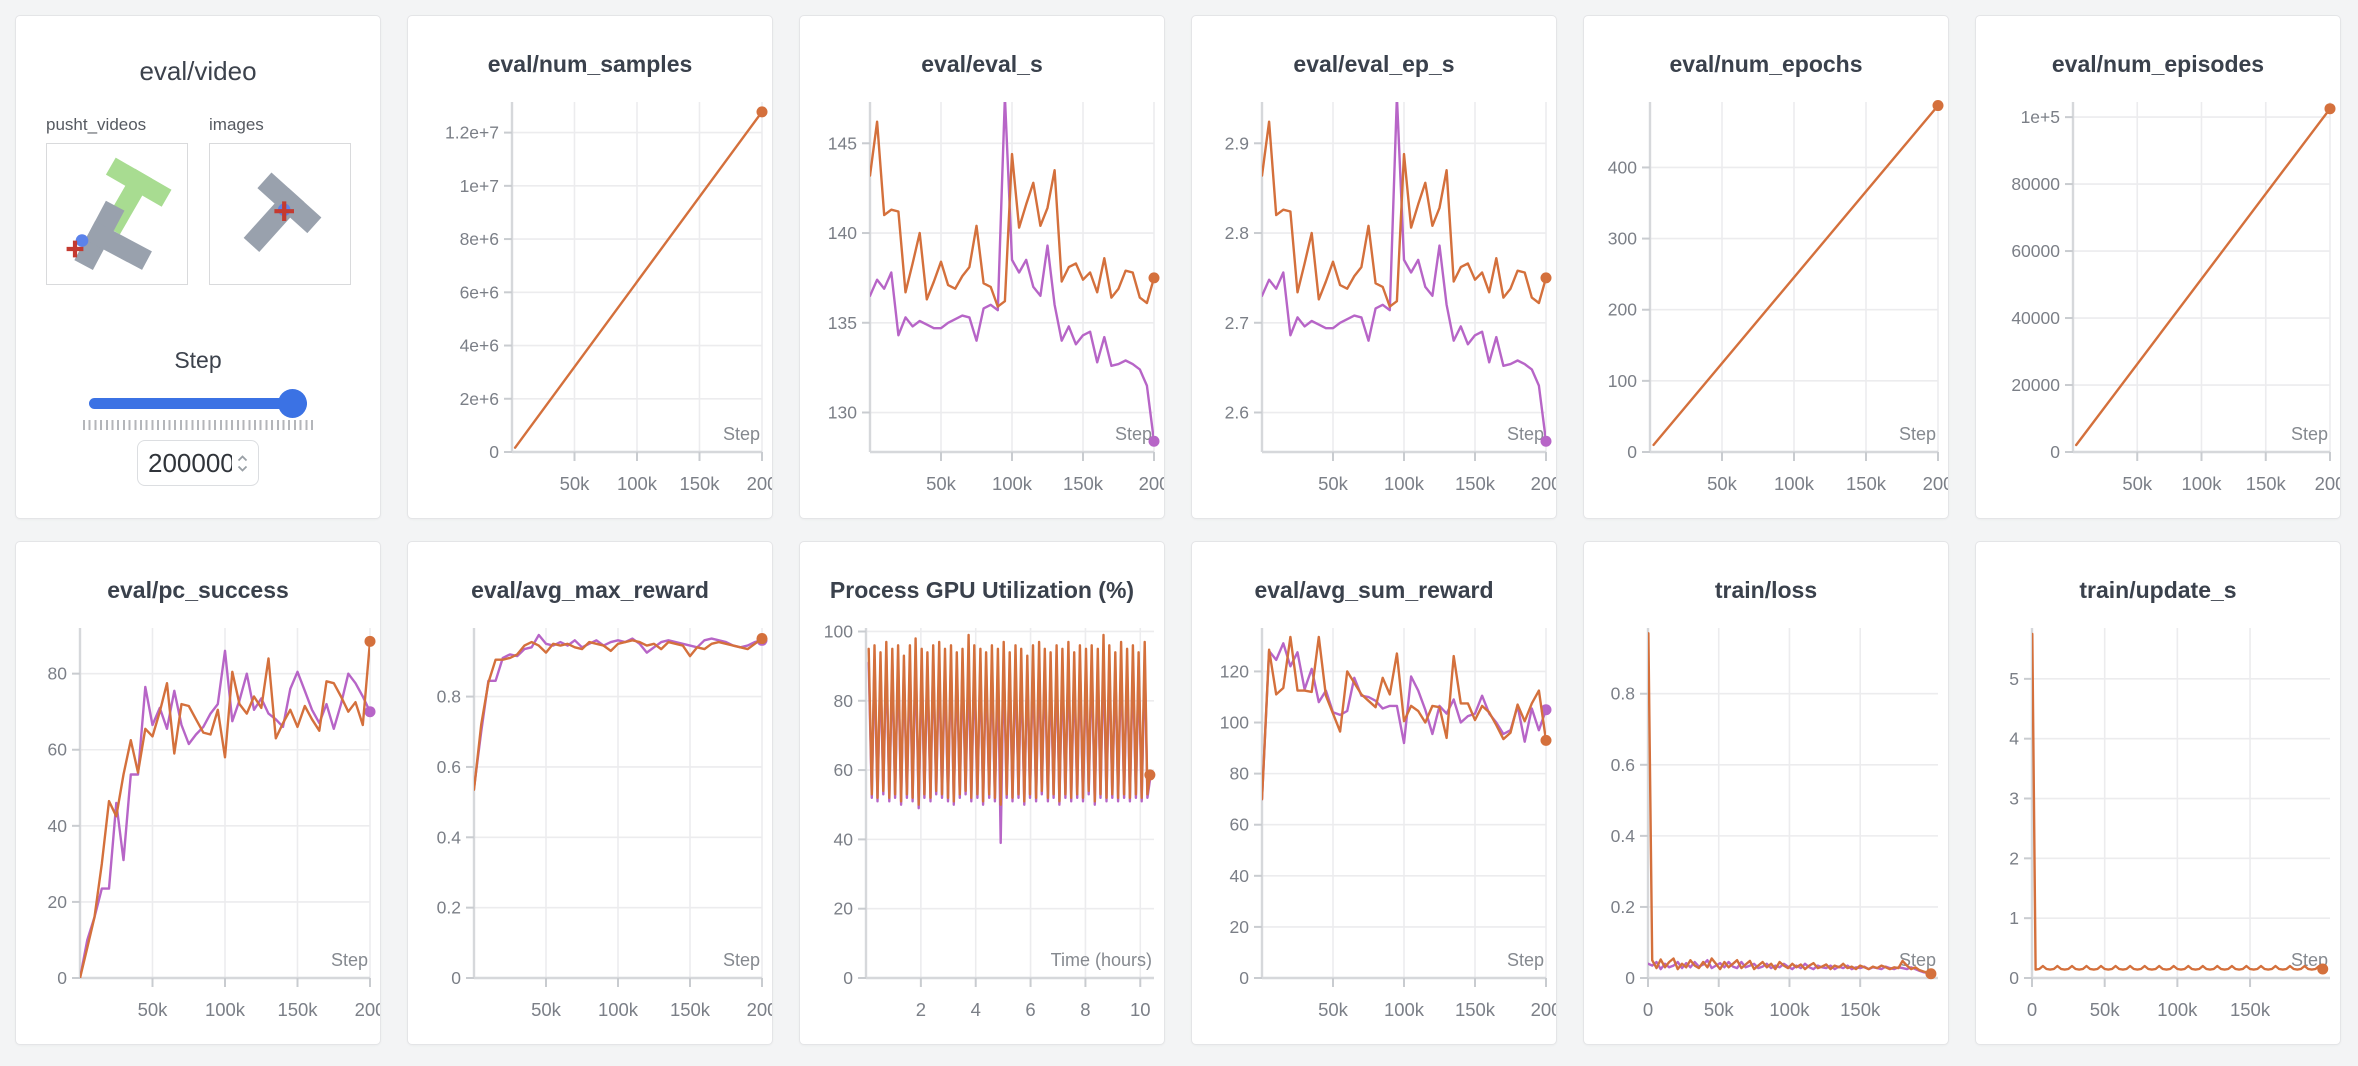 The height and width of the screenshot is (1066, 2358). I want to click on pusht-block-t-shape, so click(113, 235).